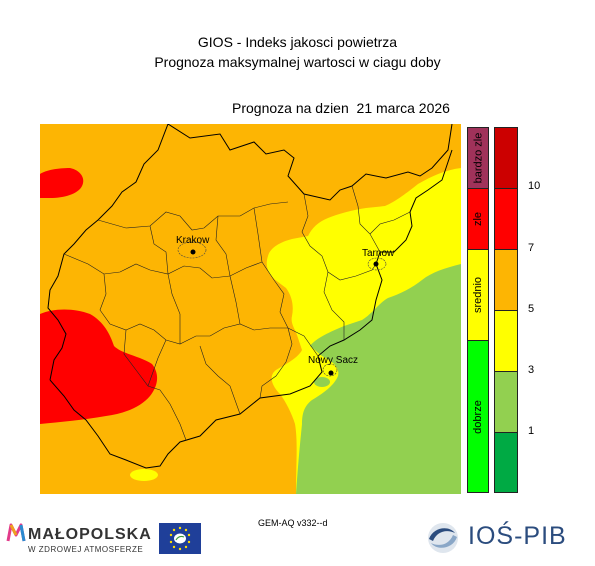 The image size is (595, 566). I want to click on map-green-patch, so click(322, 382).